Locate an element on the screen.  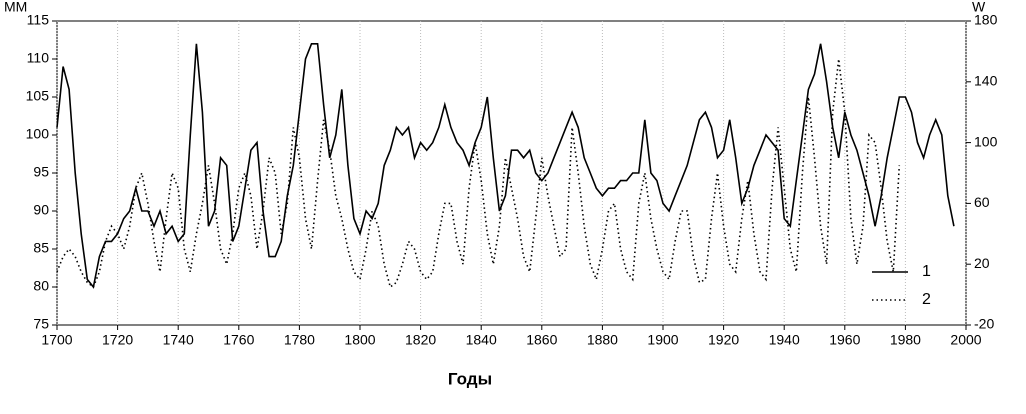
y2-tick-label: 100 is located at coordinates (986, 141).